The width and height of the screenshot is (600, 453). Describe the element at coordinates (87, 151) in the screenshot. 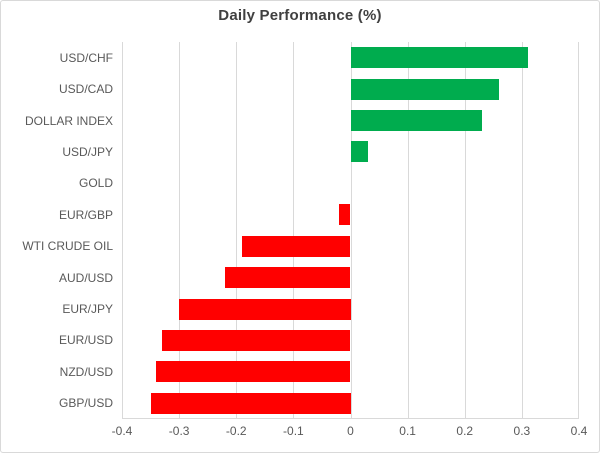

I see `category-label-usd-jpy: USD/JPY` at that location.